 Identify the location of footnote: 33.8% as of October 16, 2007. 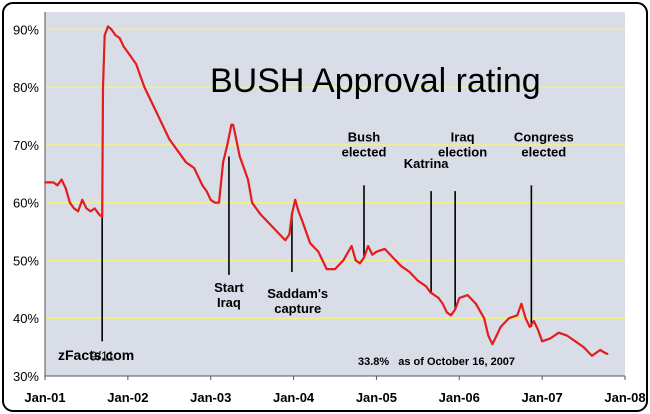
(436, 362).